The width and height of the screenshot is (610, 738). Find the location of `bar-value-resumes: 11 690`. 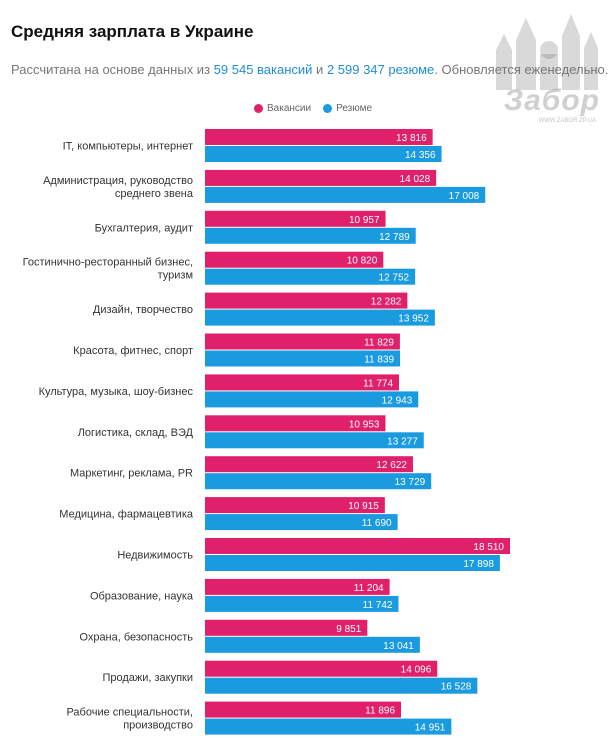

bar-value-resumes: 11 690 is located at coordinates (377, 523).